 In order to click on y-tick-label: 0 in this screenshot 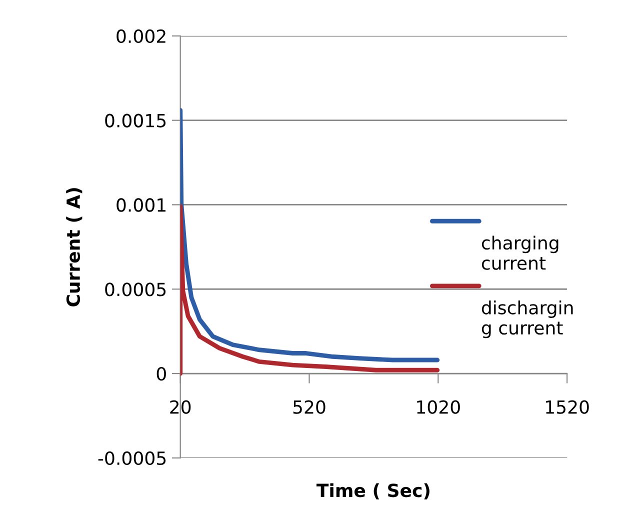, I will do `click(161, 373)`.